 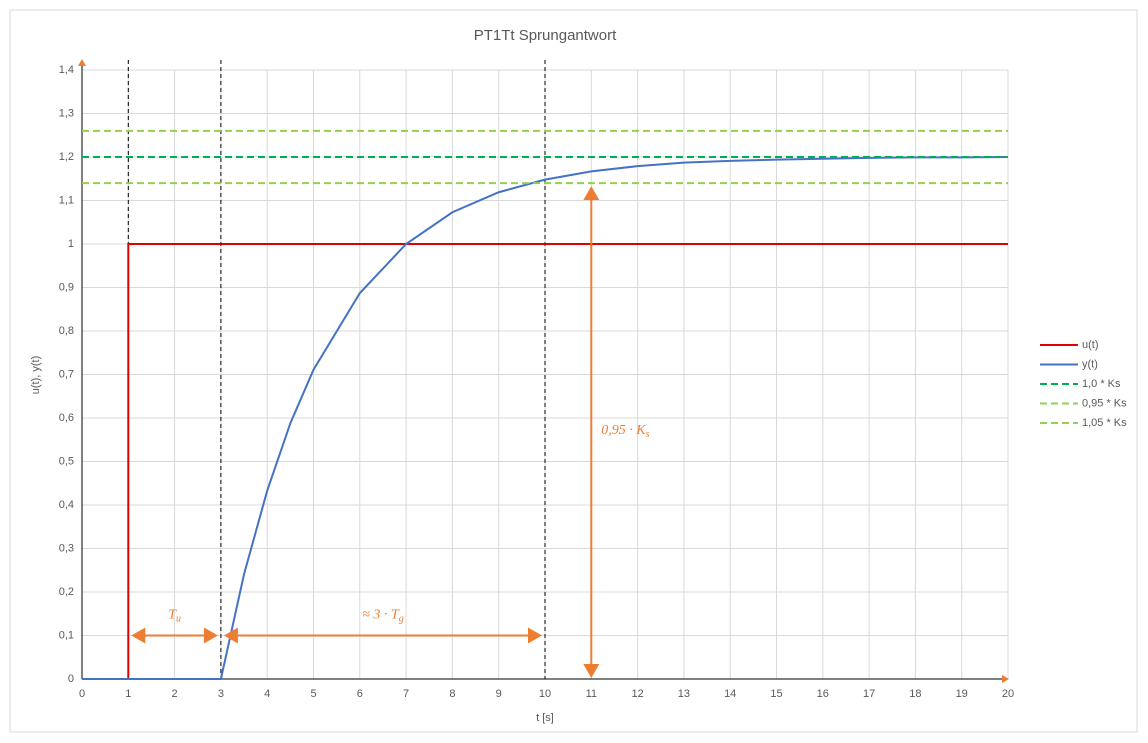 What do you see at coordinates (637, 694) in the screenshot?
I see `x-tick-label: 12` at bounding box center [637, 694].